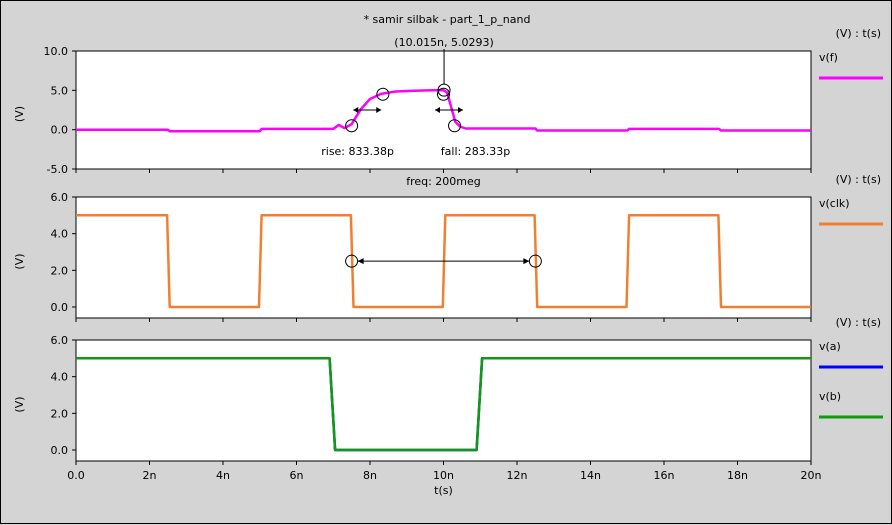 The width and height of the screenshot is (892, 525). Describe the element at coordinates (297, 475) in the screenshot. I see `x-tick-label: 6n` at that location.